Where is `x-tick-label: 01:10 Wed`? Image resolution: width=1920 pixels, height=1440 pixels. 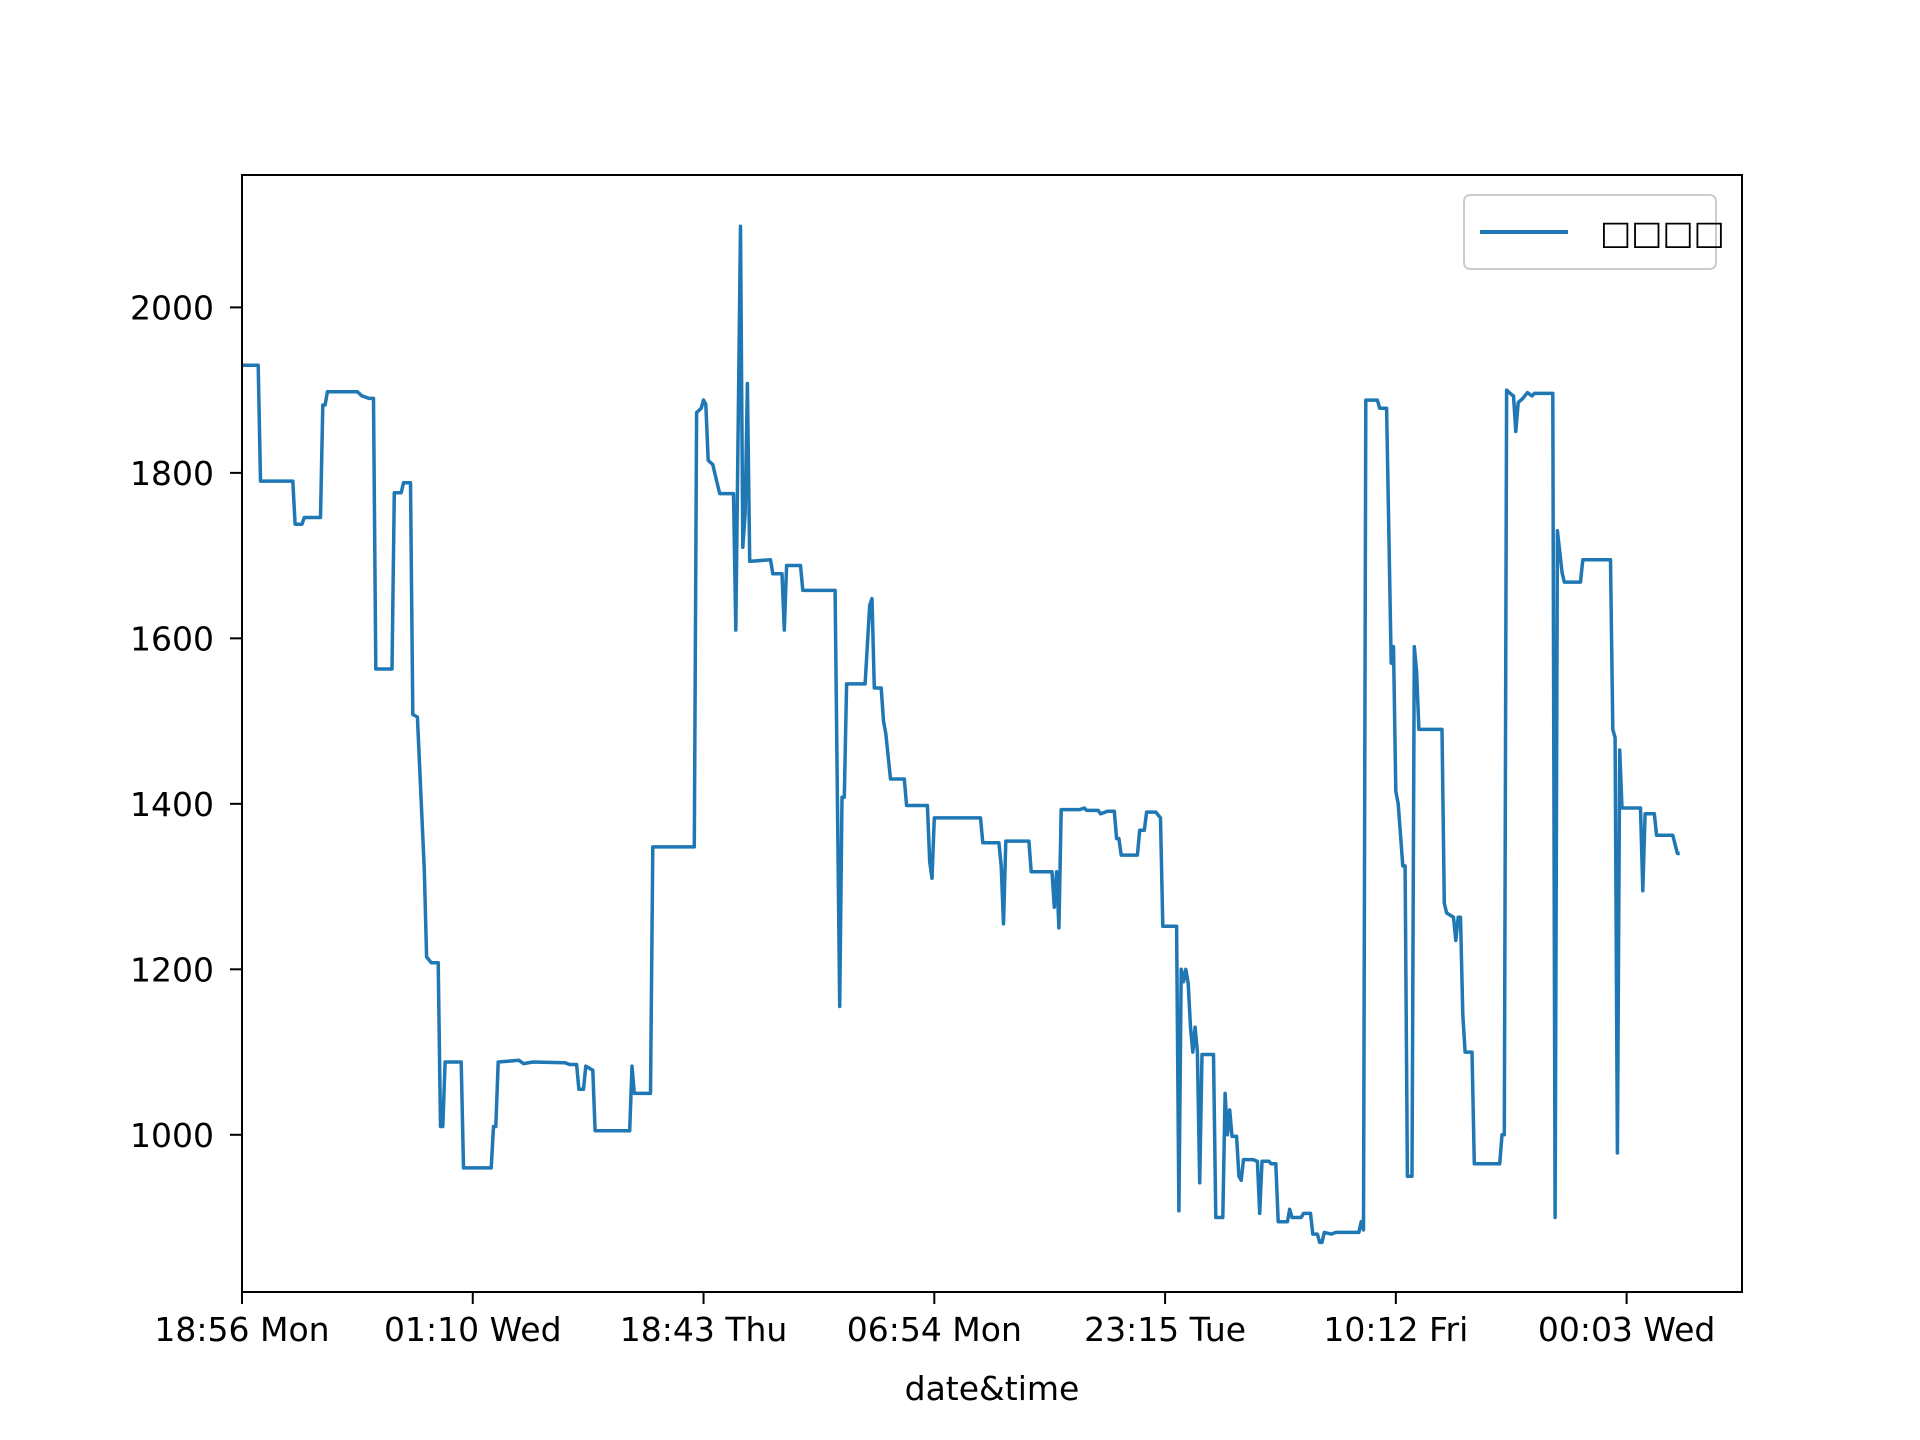 x-tick-label: 01:10 Wed is located at coordinates (473, 1329).